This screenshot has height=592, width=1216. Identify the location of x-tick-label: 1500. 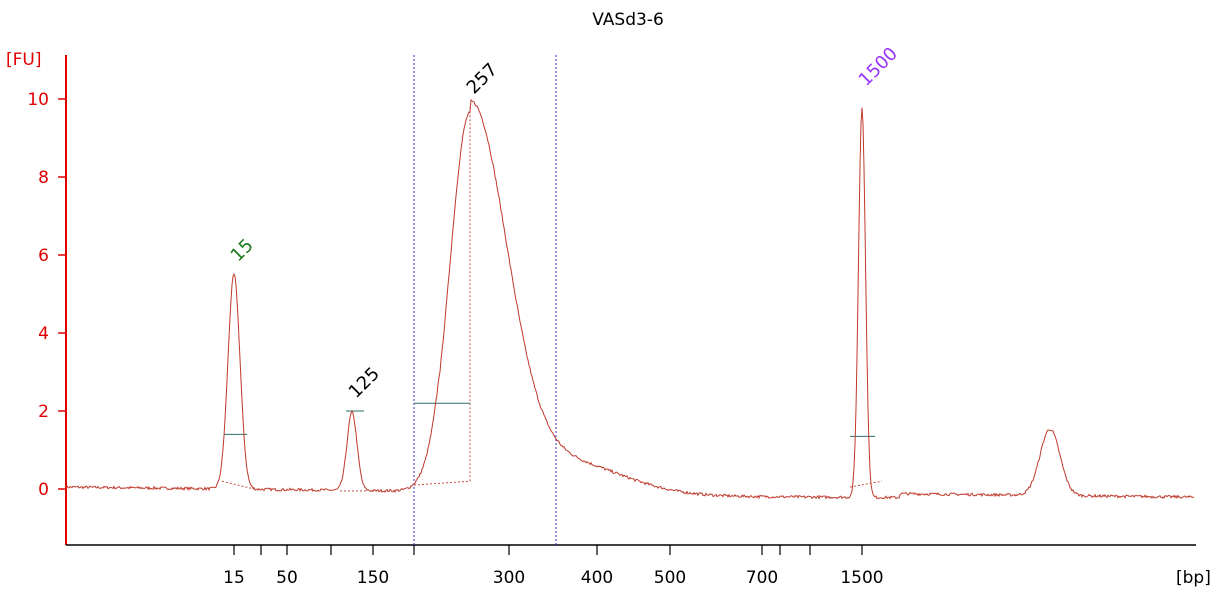
(861, 578).